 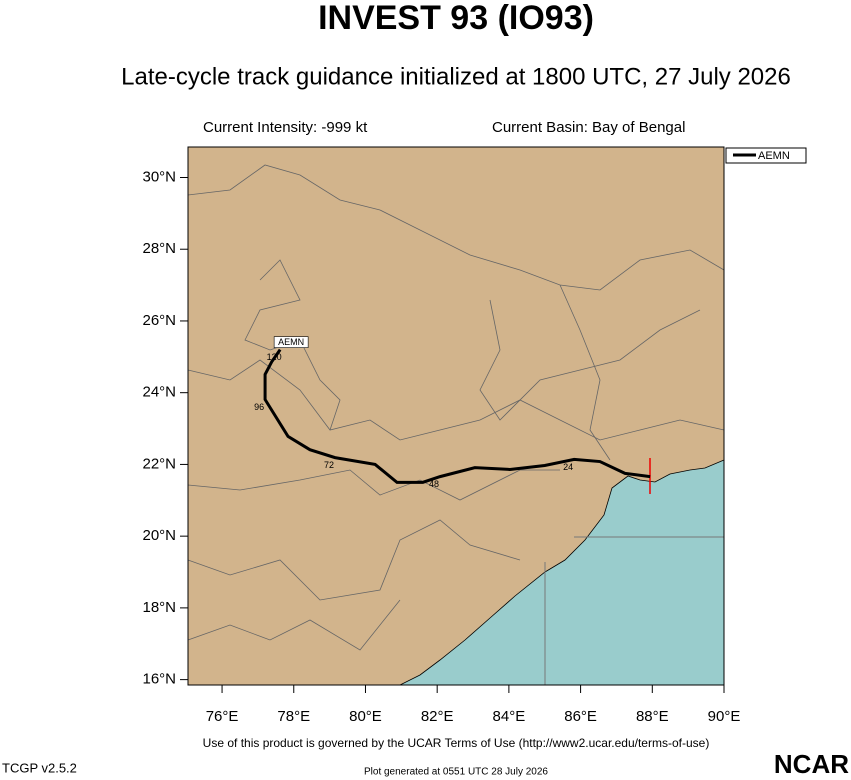 I want to click on x-tick-label: 82°E, so click(x=437, y=716).